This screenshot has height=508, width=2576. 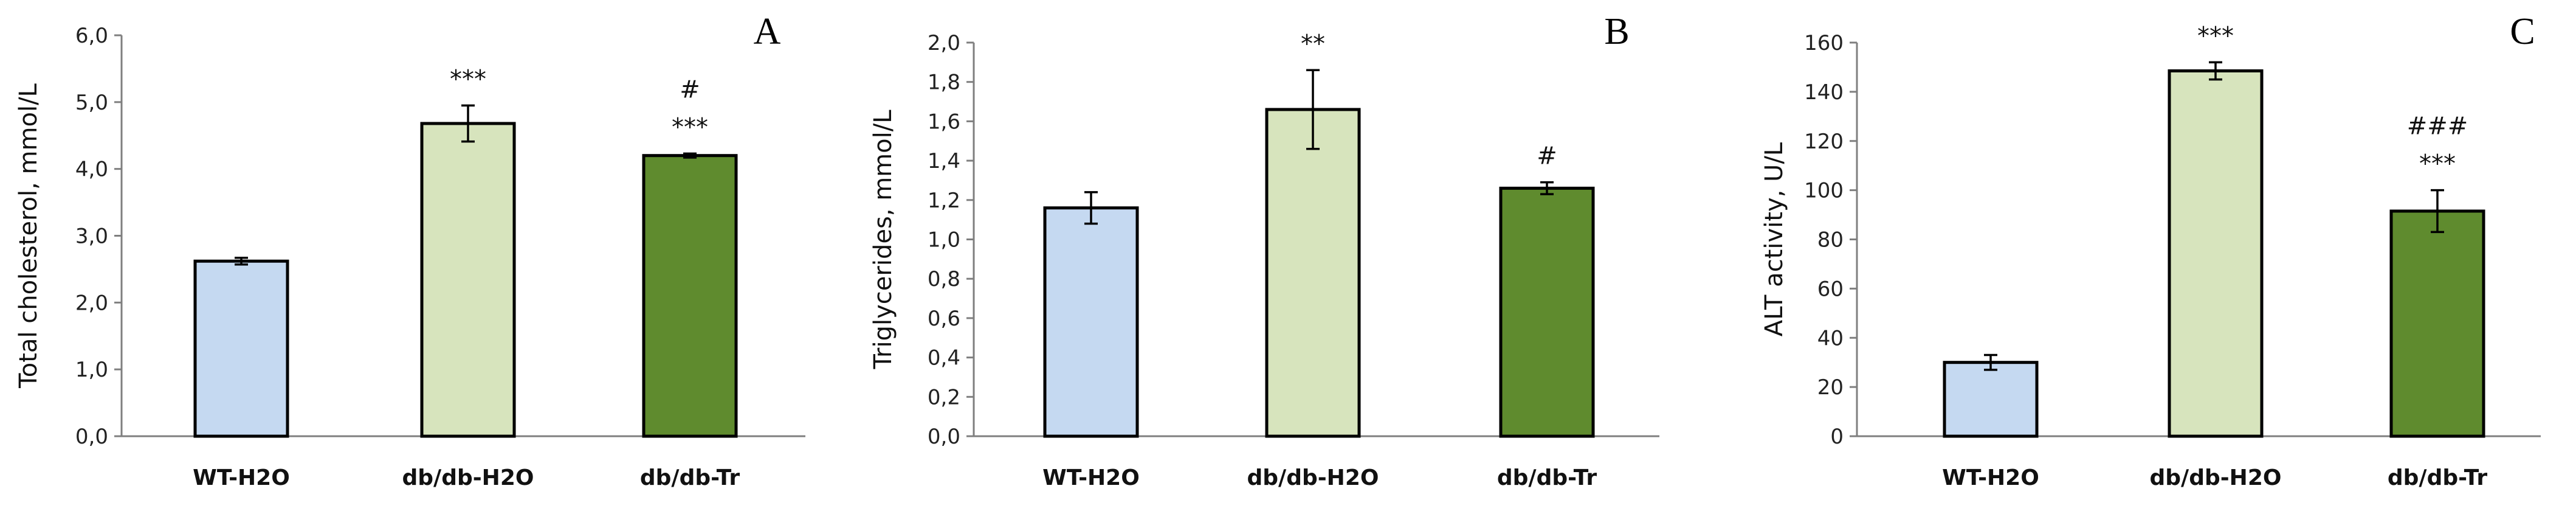 I want to click on y-tick-label: 6,0, so click(x=91, y=36).